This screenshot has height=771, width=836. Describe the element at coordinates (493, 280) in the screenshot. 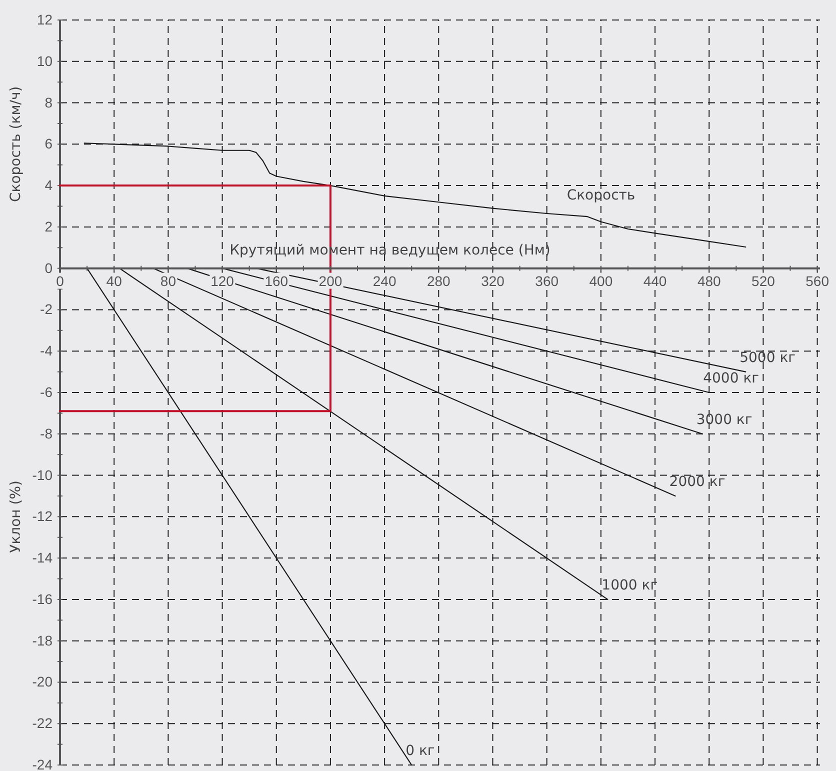

I see `x-tick-label: 320` at that location.